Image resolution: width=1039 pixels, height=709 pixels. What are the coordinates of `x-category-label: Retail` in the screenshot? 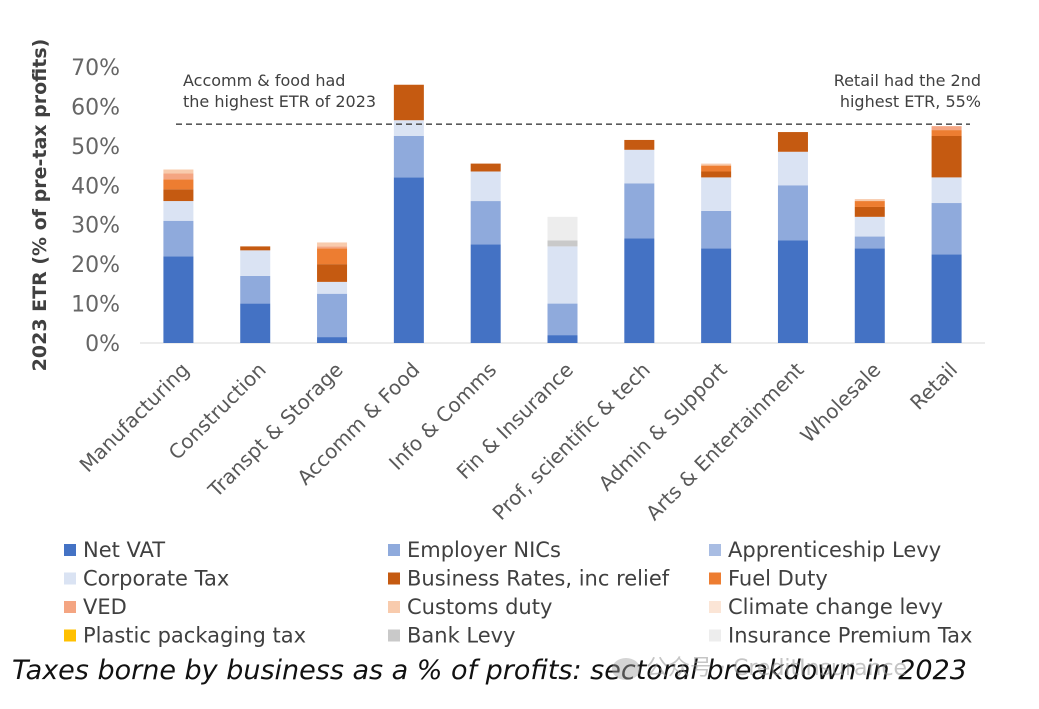 It's located at (933, 386).